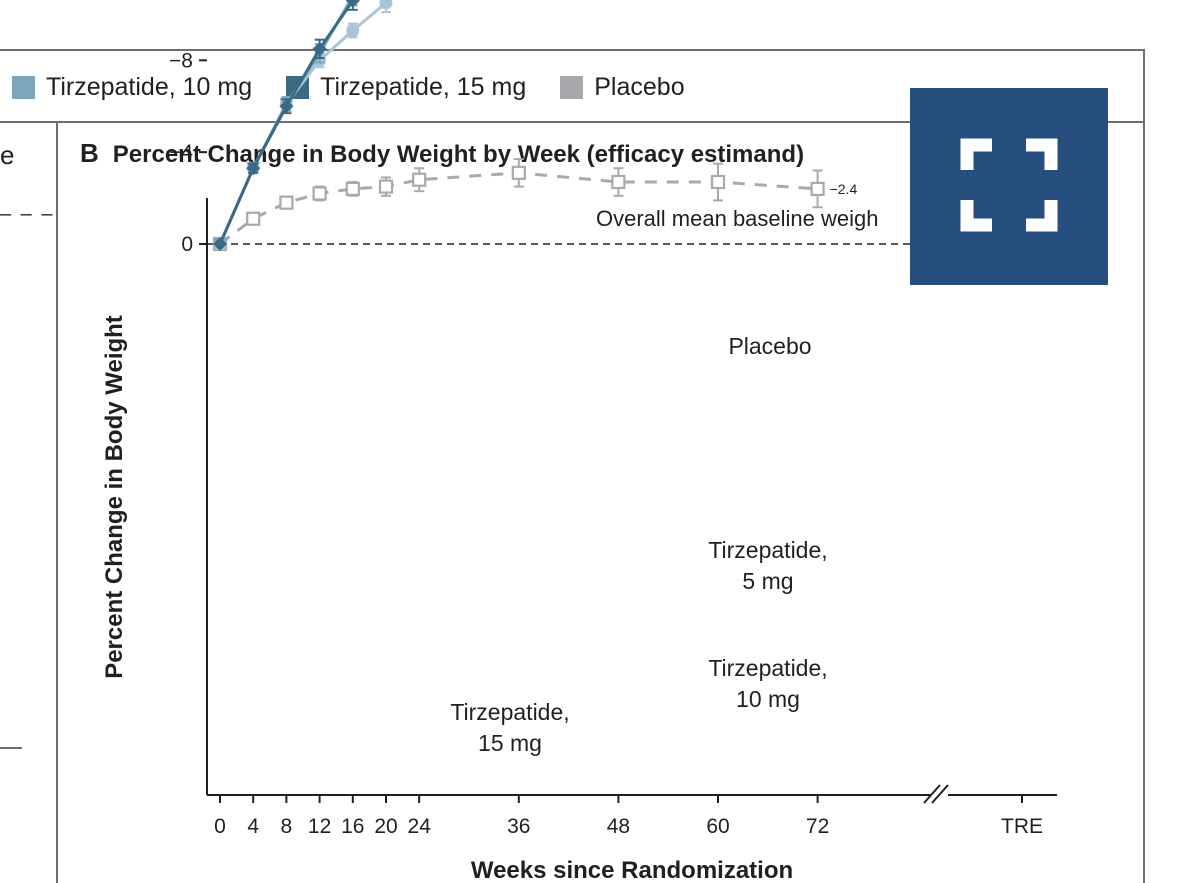 The height and width of the screenshot is (883, 1200). What do you see at coordinates (572, 122) in the screenshot?
I see `legend-divider` at bounding box center [572, 122].